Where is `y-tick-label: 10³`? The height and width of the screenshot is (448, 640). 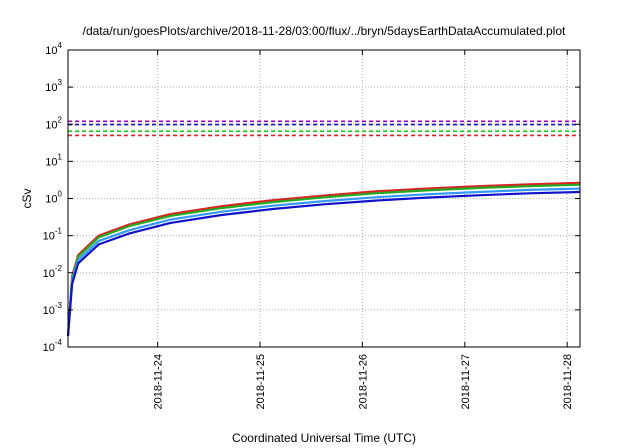 y-tick-label: 10³ is located at coordinates (53, 86).